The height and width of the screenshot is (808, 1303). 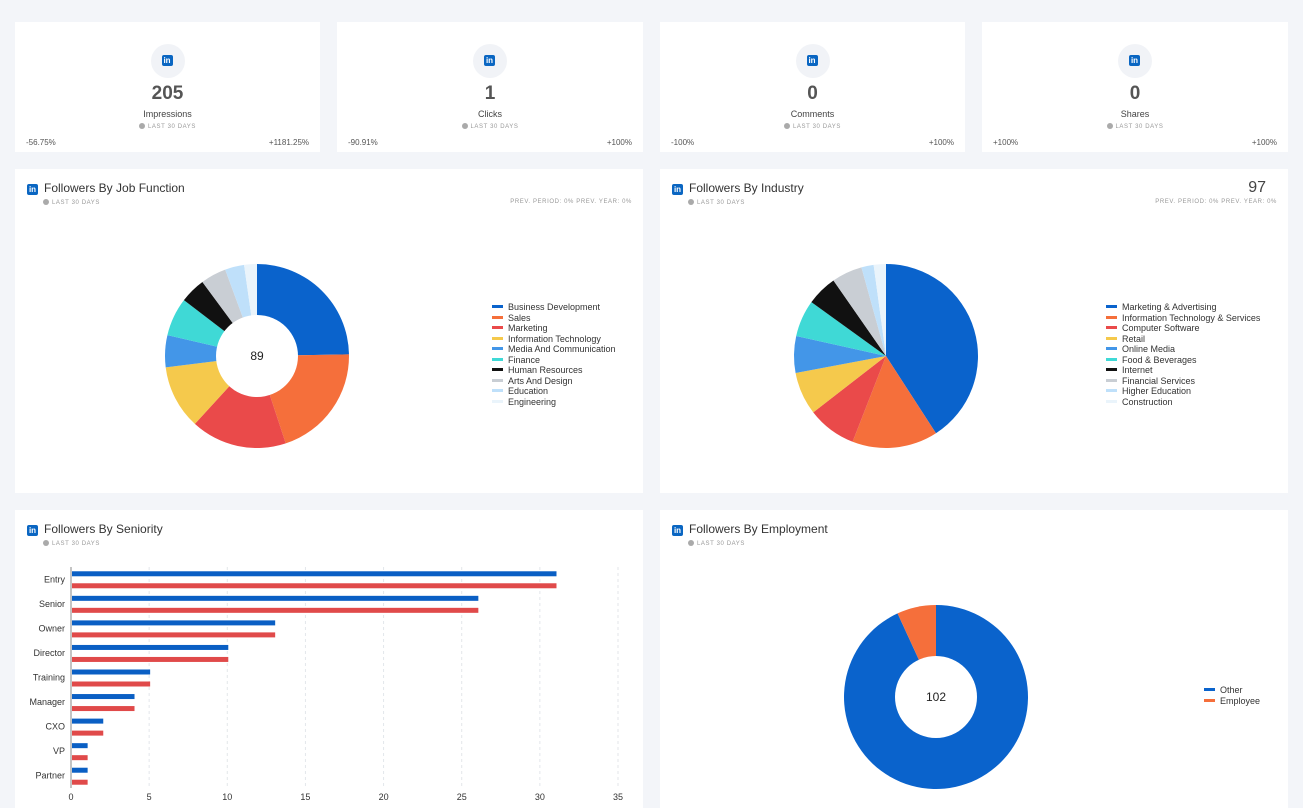 What do you see at coordinates (1183, 360) in the screenshot?
I see `legend-item: Food & Beverages` at bounding box center [1183, 360].